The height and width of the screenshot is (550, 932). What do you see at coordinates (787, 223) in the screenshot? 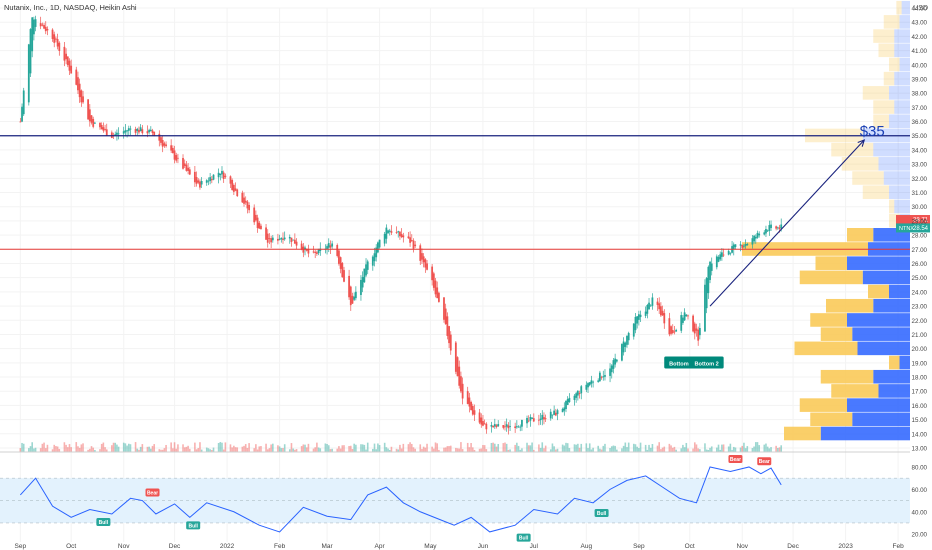
I see `trend-arrow` at bounding box center [787, 223].